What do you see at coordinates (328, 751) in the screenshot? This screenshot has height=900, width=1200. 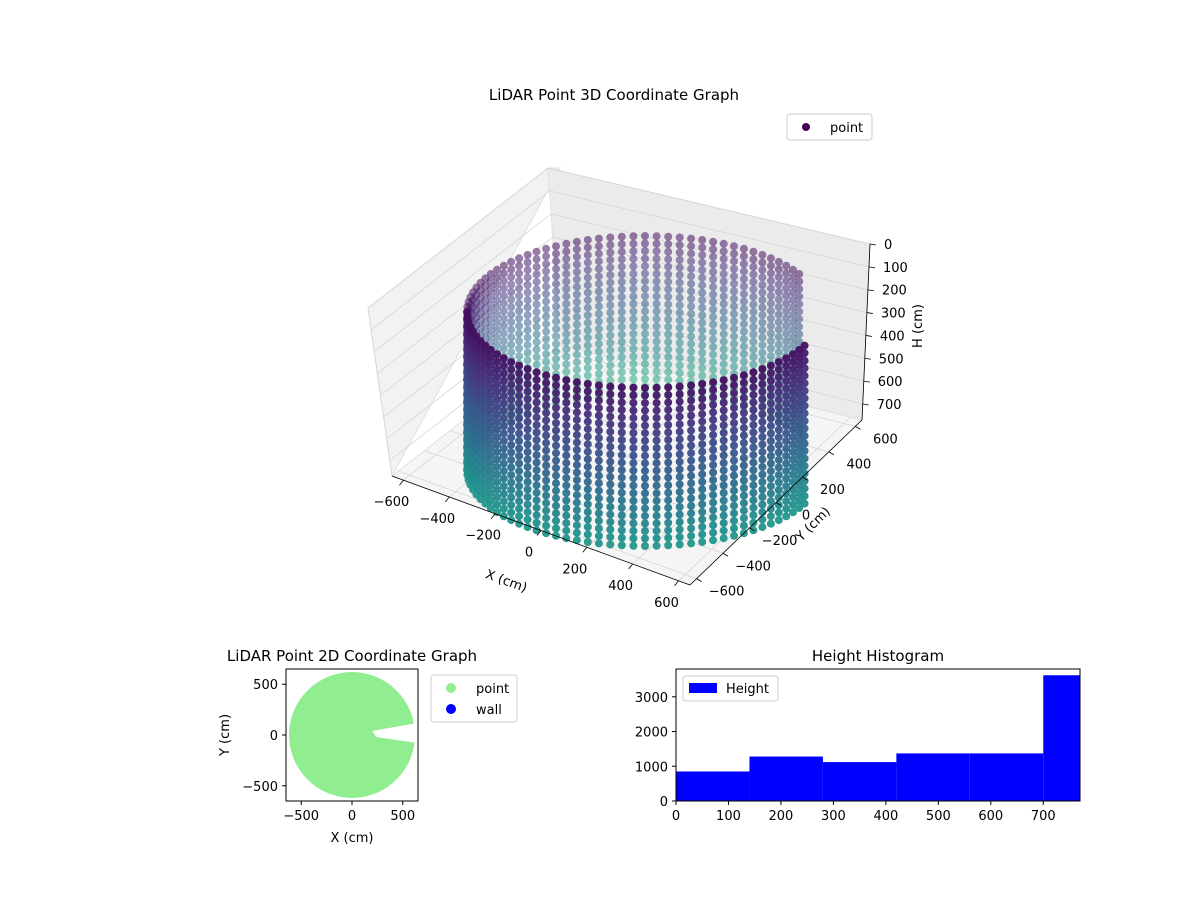 I see `axes-2d-ticks: −500 0 500 500 0 −500` at bounding box center [328, 751].